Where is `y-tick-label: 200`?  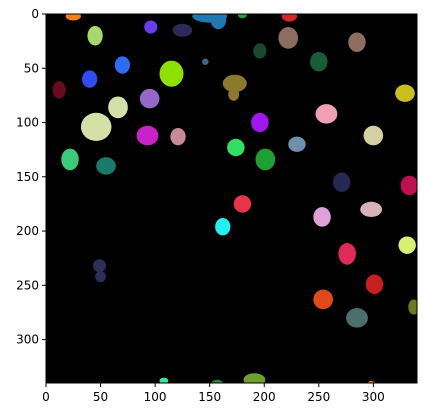
y-tick-label: 200 is located at coordinates (27, 231).